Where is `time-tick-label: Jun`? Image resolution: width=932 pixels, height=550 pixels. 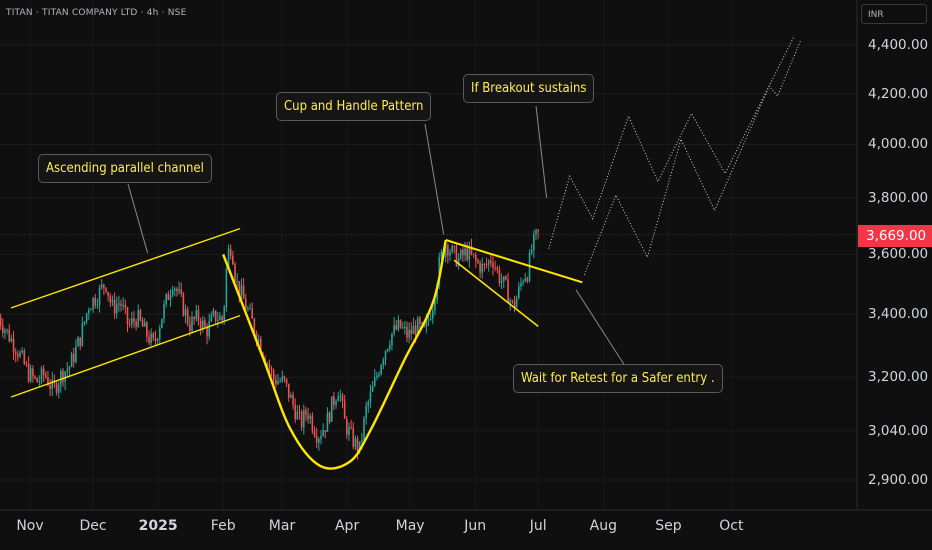 time-tick-label: Jun is located at coordinates (475, 526).